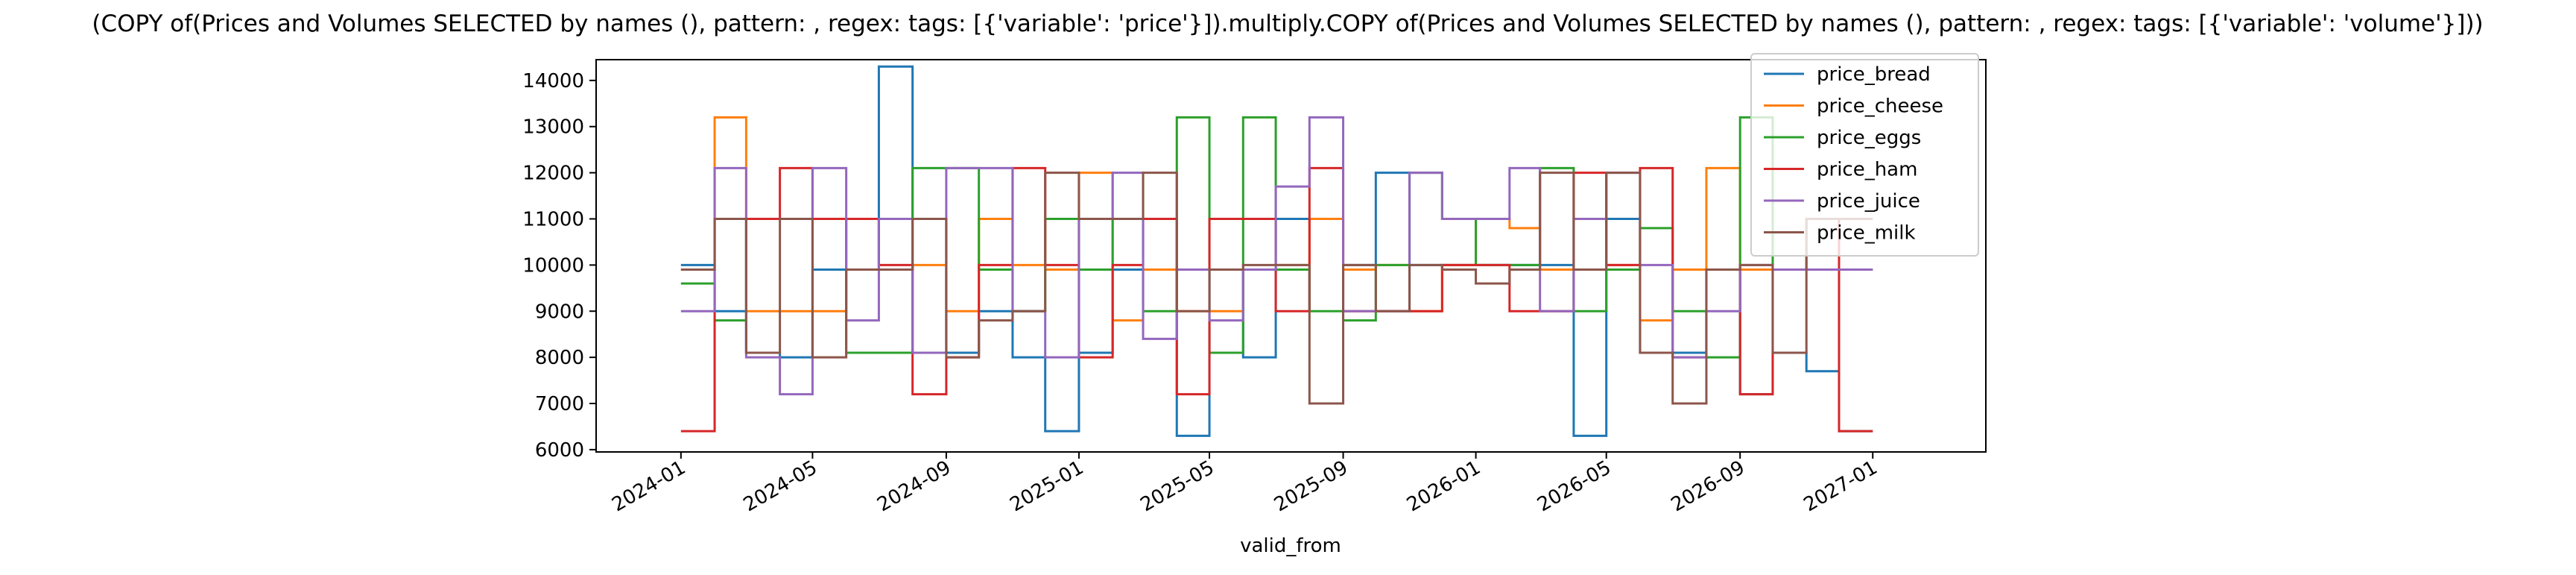 Image resolution: width=2576 pixels, height=575 pixels. Describe the element at coordinates (1290, 546) in the screenshot. I see `x-axis-label: valid_from` at that location.